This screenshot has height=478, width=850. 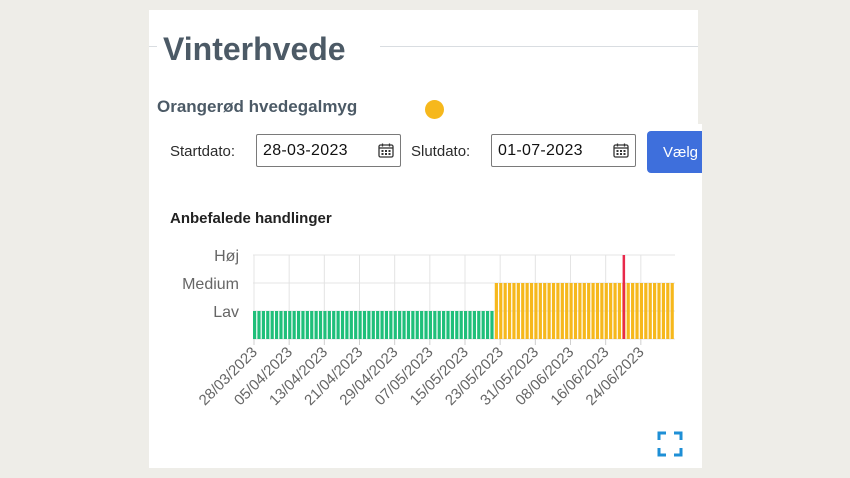 I want to click on page-title: Vinterhvede, so click(x=254, y=49).